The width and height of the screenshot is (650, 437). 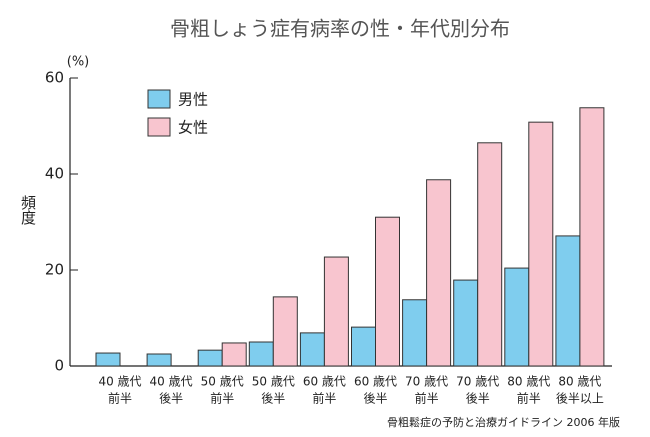 What do you see at coordinates (28, 210) in the screenshot?
I see `y-axis-label: 頻度` at bounding box center [28, 210].